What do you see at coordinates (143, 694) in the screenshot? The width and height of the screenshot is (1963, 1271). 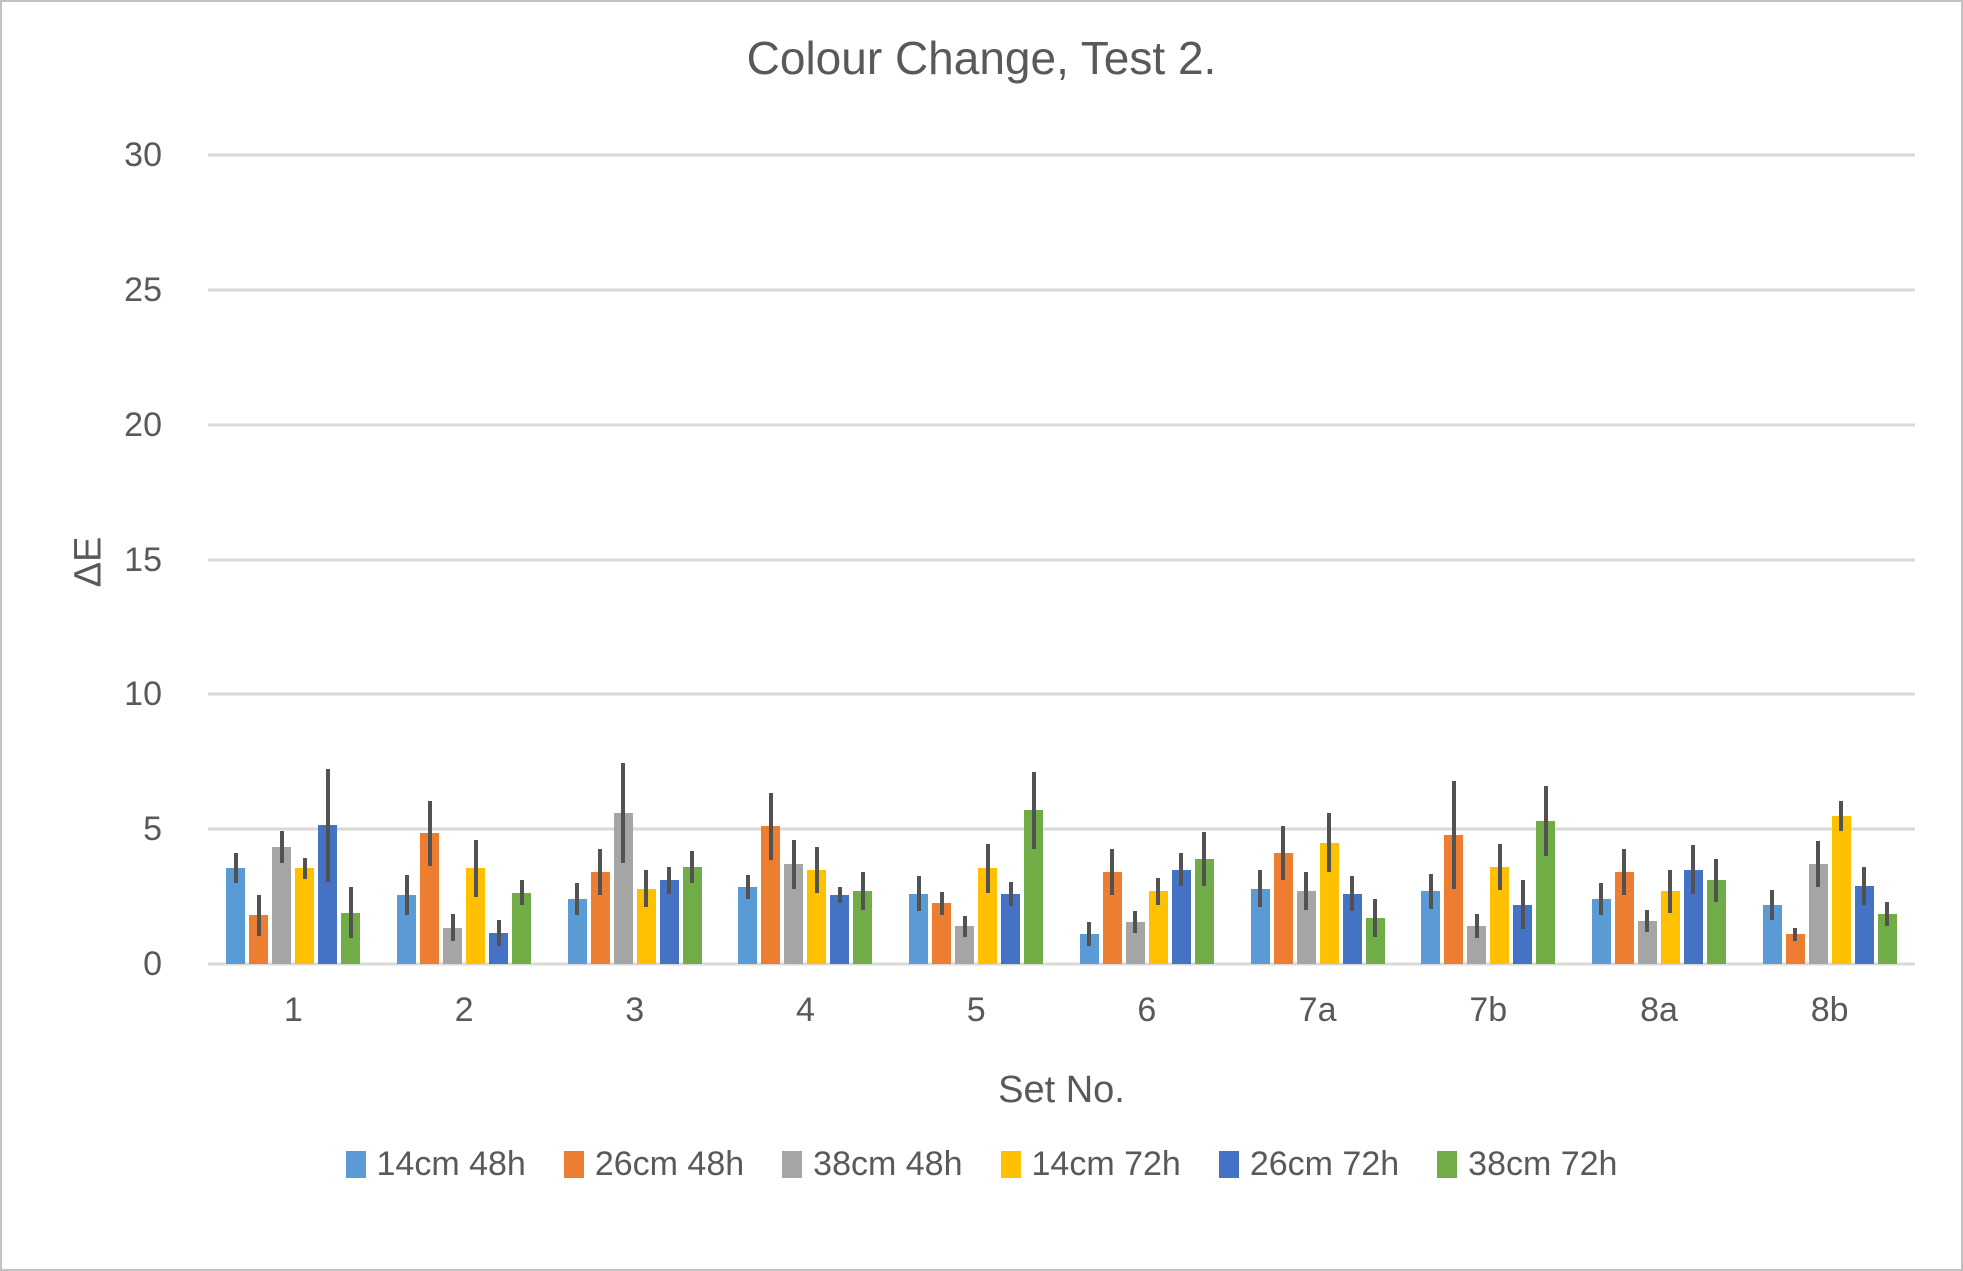 I see `y-tick-label-10: 10` at bounding box center [143, 694].